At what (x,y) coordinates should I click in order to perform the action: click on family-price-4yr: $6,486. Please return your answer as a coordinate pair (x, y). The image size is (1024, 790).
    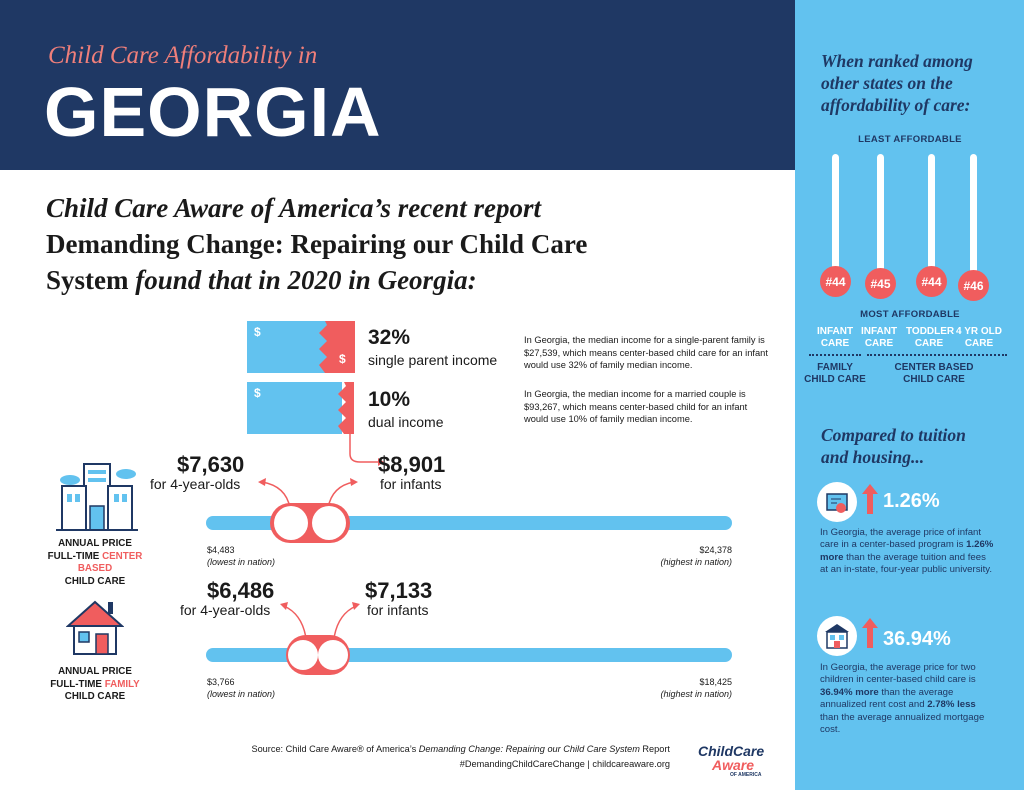
    Looking at the image, I should click on (241, 590).